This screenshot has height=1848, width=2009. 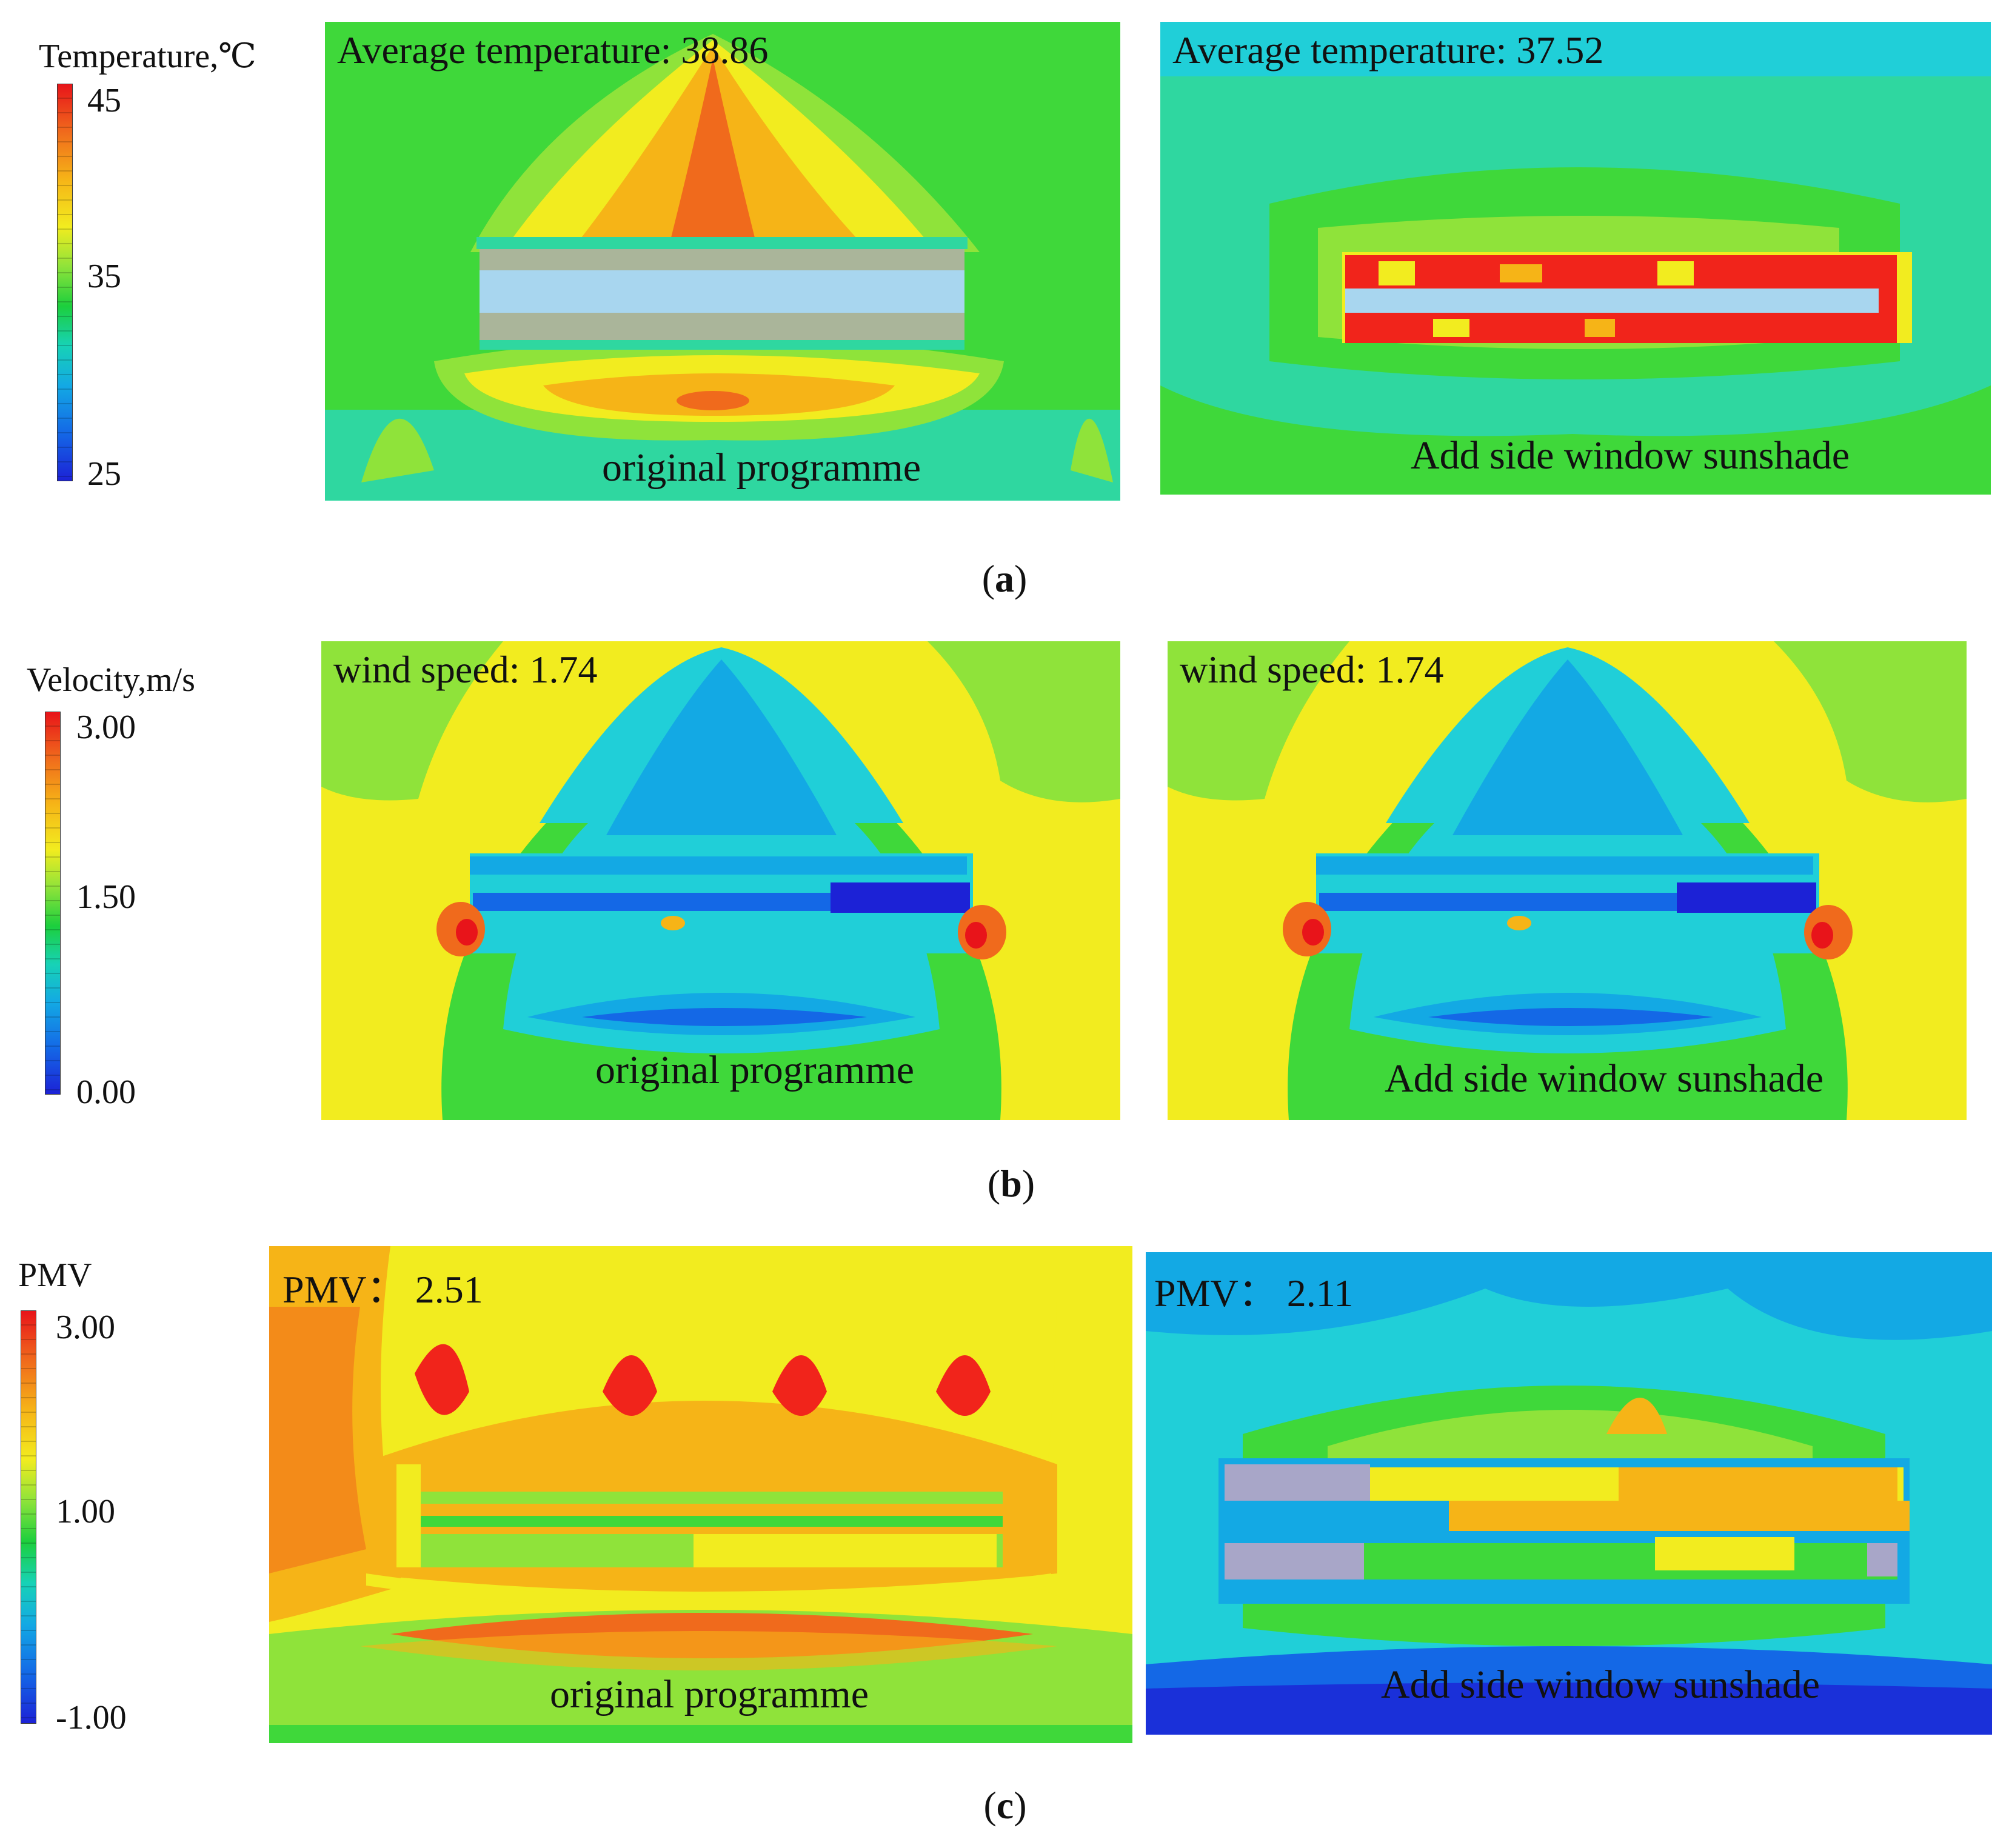 What do you see at coordinates (111, 680) in the screenshot?
I see `legend-title: Velocity,m/s` at bounding box center [111, 680].